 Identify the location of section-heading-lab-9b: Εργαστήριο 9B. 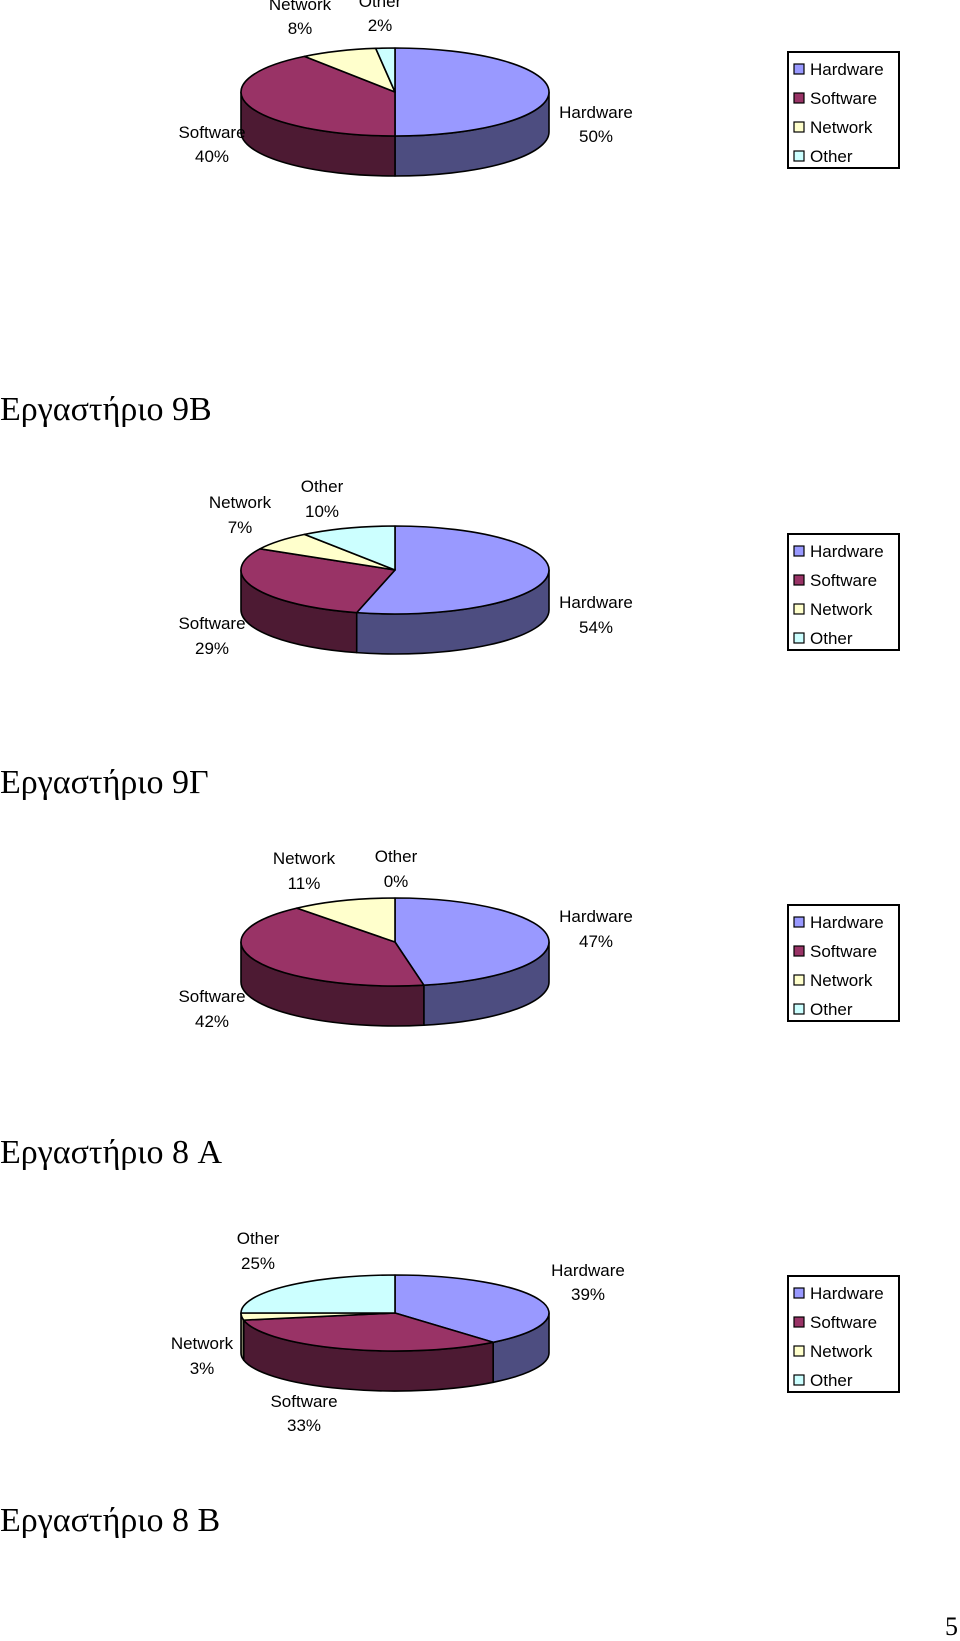
(106, 409).